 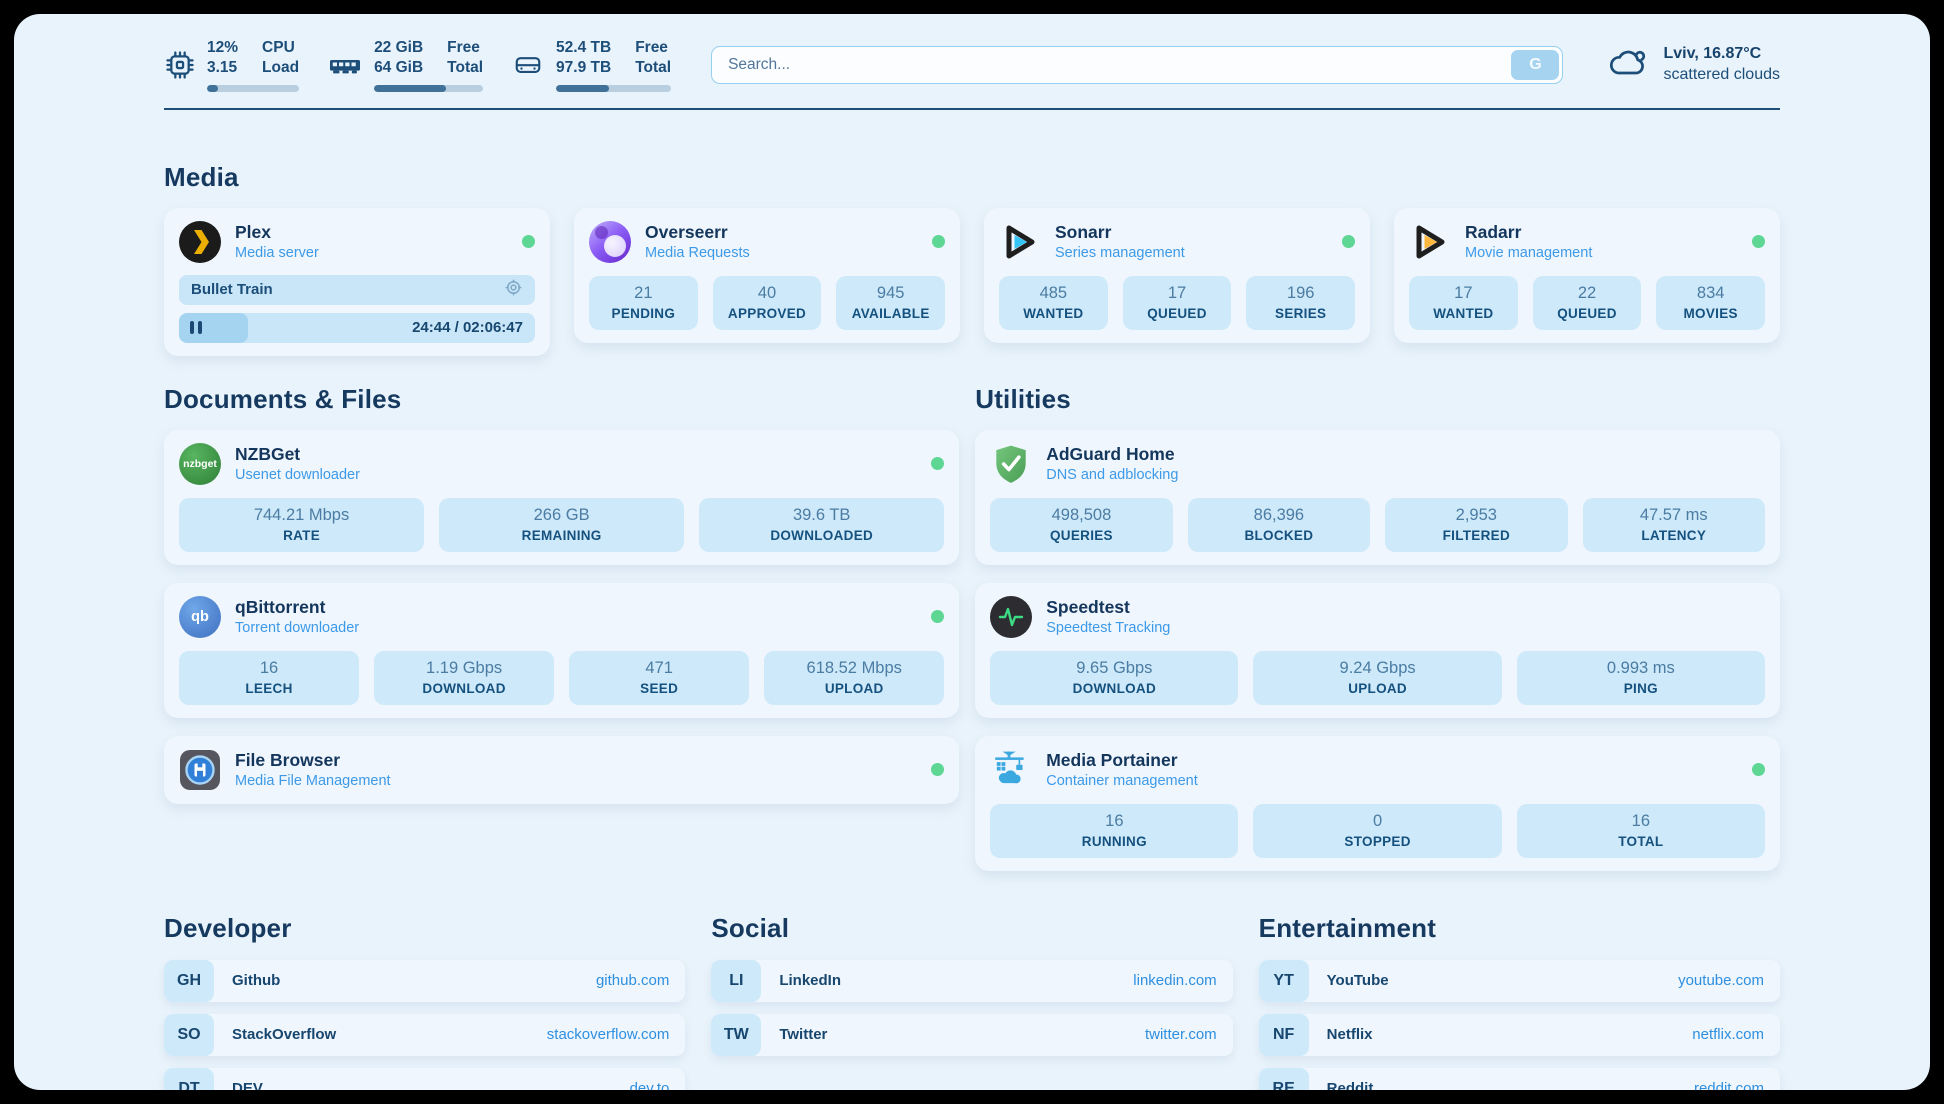 I want to click on ram-total-label: Total, so click(x=465, y=68).